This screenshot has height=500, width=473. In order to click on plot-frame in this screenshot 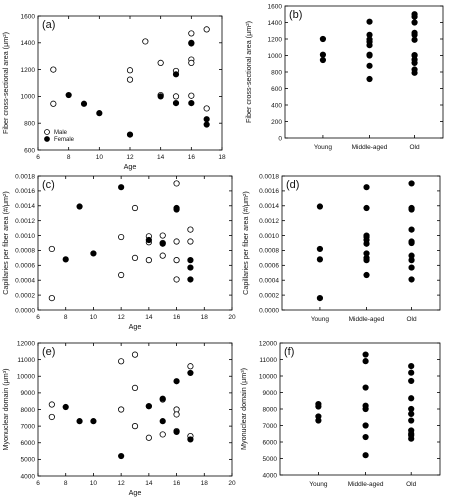, I will do `click(360, 409)`.